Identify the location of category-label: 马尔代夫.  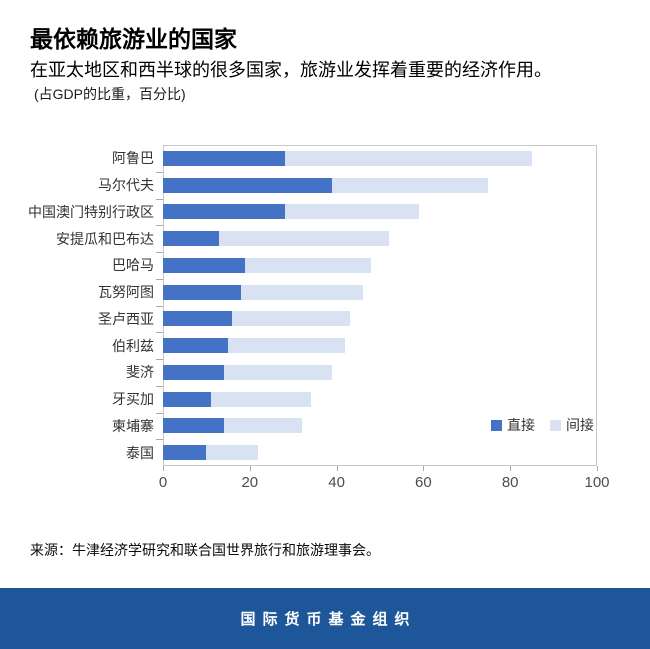
(126, 185).